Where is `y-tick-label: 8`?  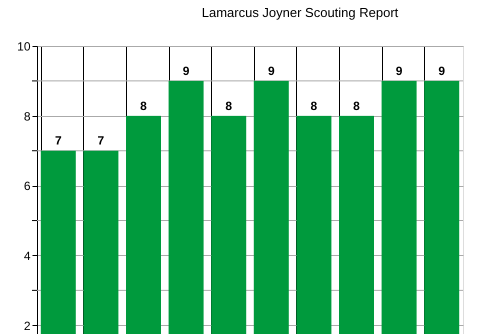 y-tick-label: 8 is located at coordinates (27, 116).